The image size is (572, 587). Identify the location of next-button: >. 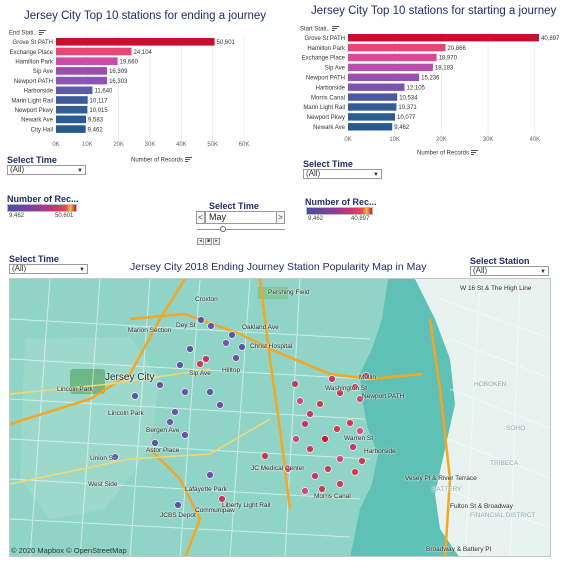
(280, 217).